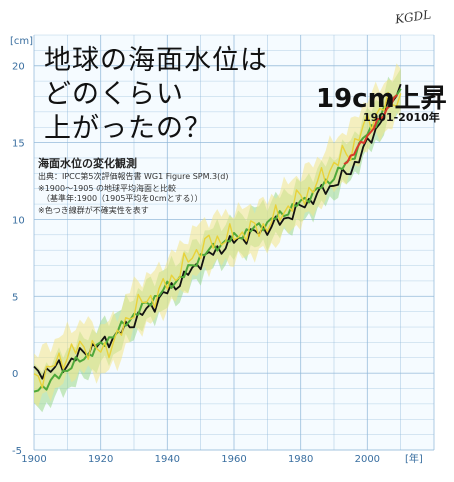 The width and height of the screenshot is (454, 482). What do you see at coordinates (401, 117) in the screenshot?
I see `period-label: 1901-2010年` at bounding box center [401, 117].